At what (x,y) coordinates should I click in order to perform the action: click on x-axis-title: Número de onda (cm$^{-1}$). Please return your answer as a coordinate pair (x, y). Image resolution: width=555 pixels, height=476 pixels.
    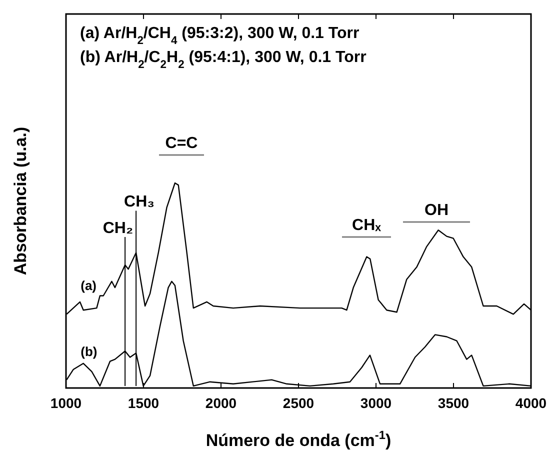
    Looking at the image, I should click on (299, 439).